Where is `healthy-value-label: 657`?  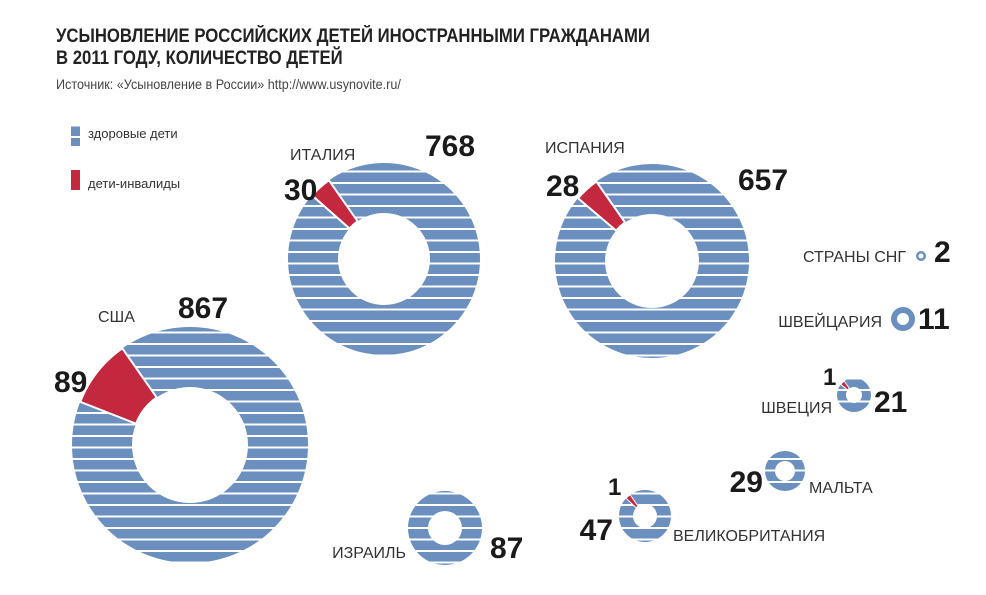 healthy-value-label: 657 is located at coordinates (763, 180).